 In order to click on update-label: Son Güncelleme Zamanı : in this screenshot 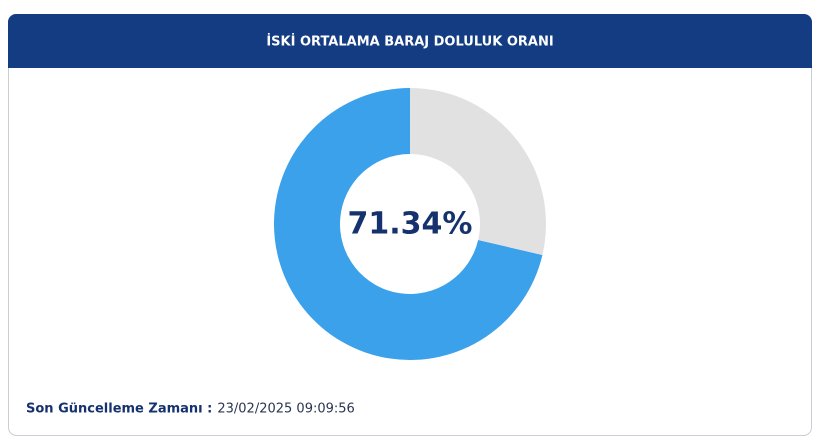, I will do `click(119, 409)`.